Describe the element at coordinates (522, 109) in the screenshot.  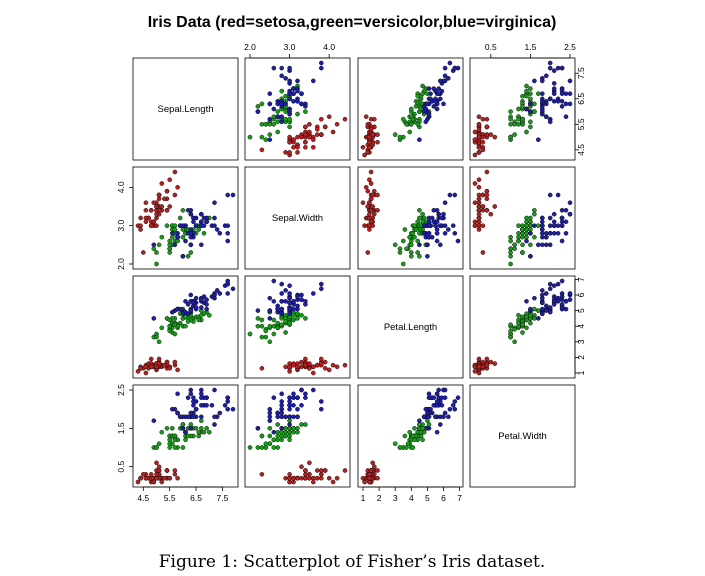
I see `panel-sepal-length-vs-petal-width` at that location.